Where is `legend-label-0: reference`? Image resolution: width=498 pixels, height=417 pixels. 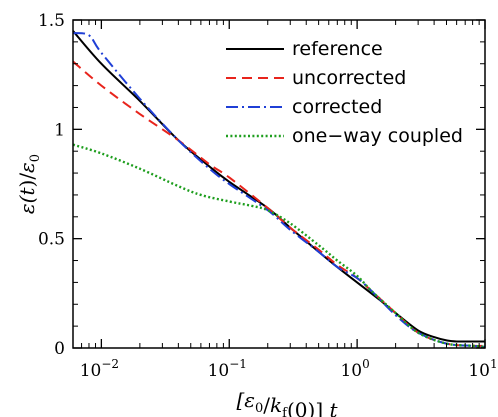 legend-label-0: reference is located at coordinates (337, 49).